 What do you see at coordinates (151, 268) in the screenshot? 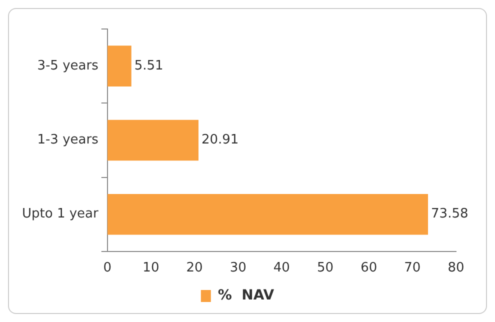
I see `x-tick-label: 10` at bounding box center [151, 268].